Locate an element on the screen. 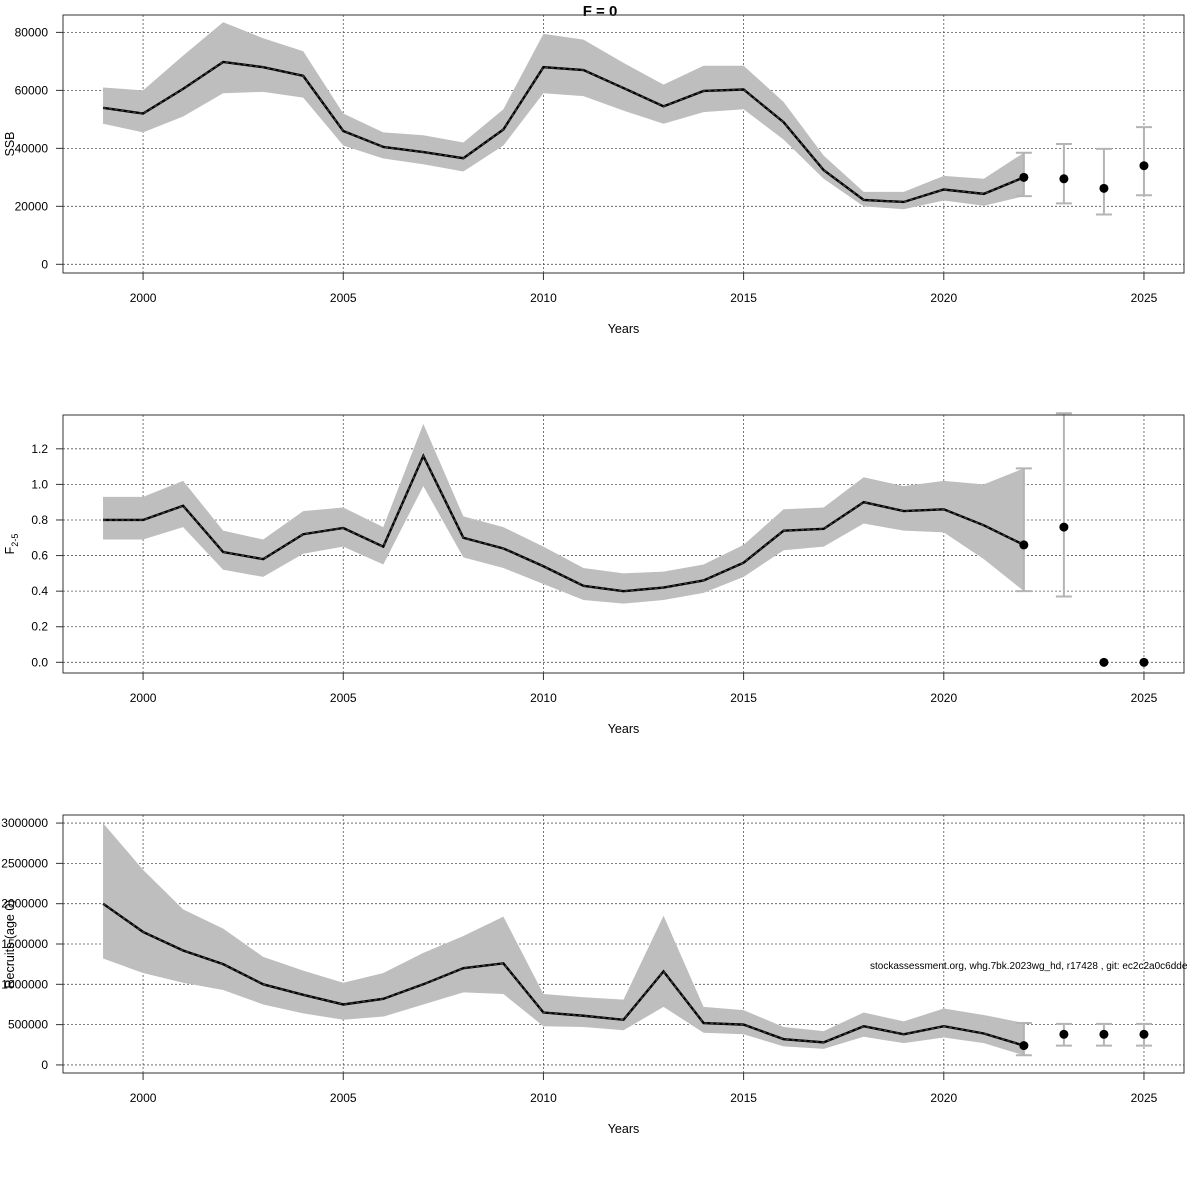  y-tick-label: 3000000 is located at coordinates (24, 823).